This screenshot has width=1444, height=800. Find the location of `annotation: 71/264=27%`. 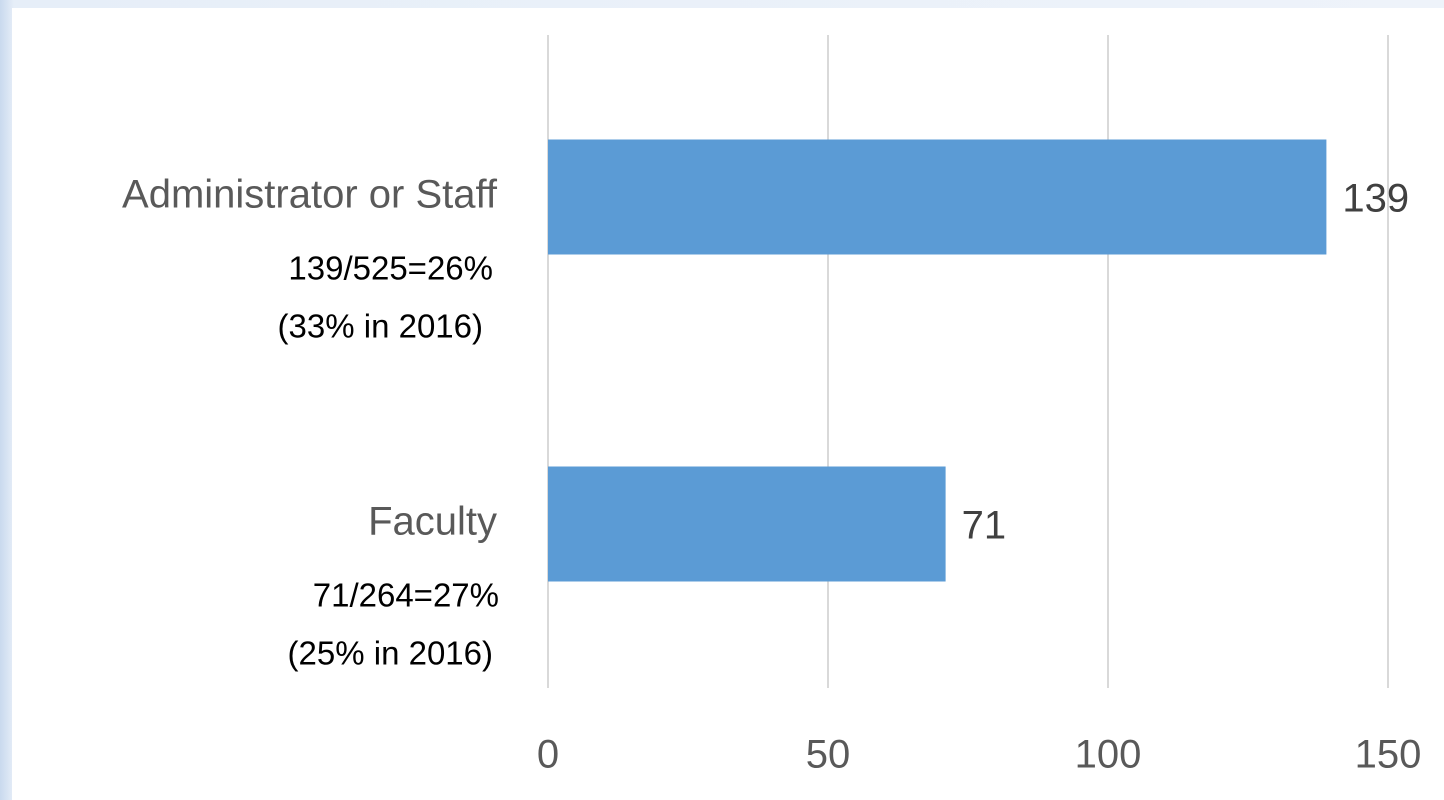

annotation: 71/264=27% is located at coordinates (406, 595).